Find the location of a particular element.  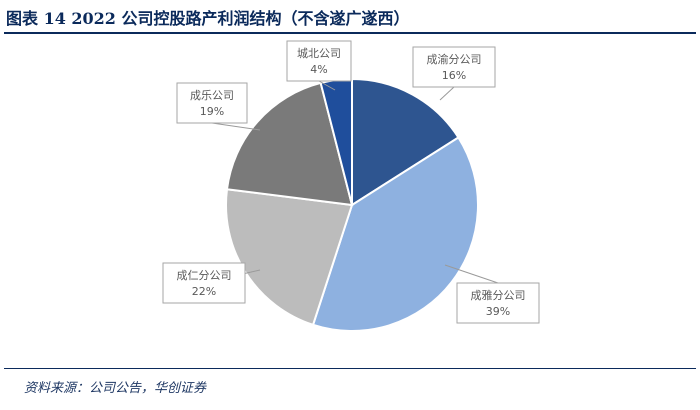

slice-category-label: 成仁分公司 is located at coordinates (204, 275).